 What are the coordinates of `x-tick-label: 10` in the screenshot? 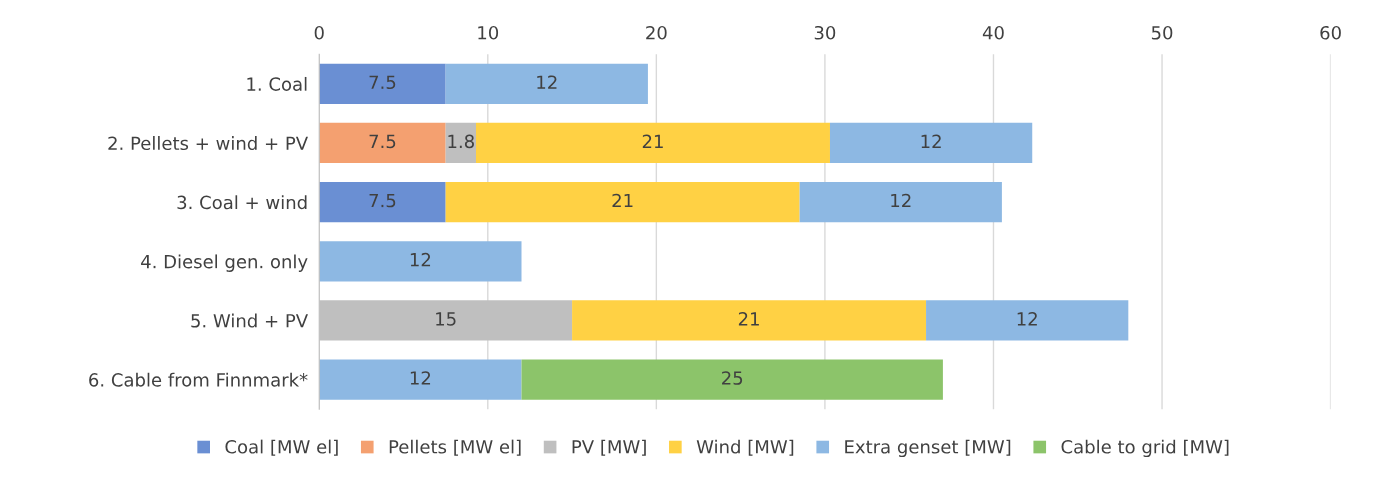 It's located at (488, 32).